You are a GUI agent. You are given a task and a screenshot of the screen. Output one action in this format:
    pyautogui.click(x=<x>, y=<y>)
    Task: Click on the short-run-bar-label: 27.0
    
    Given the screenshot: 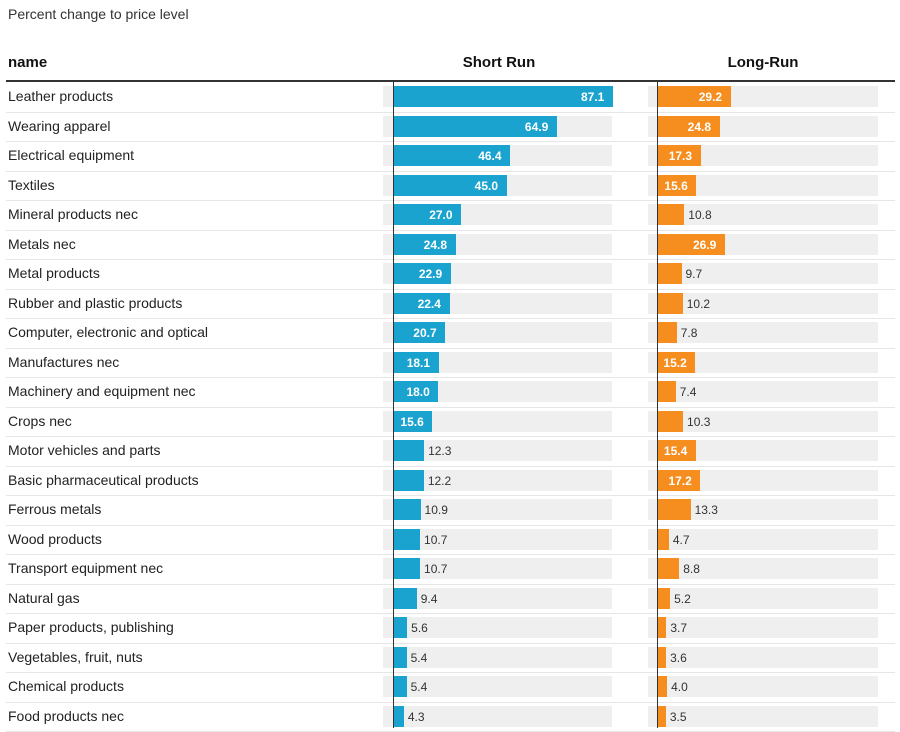 What is the action you would take?
    pyautogui.click(x=440, y=215)
    